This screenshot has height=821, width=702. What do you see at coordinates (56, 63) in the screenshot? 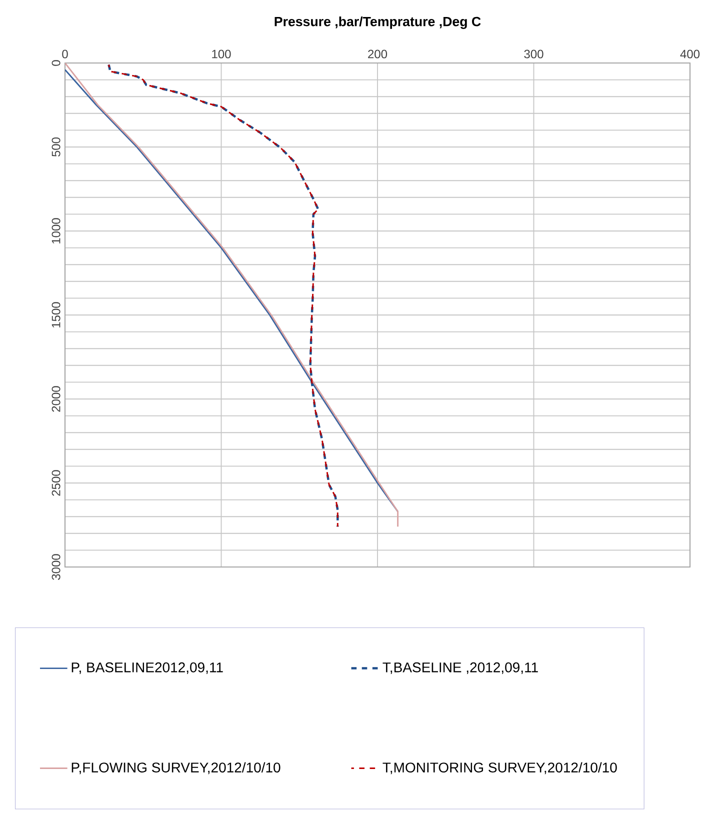
I see `y-tick-label: 0` at bounding box center [56, 63].